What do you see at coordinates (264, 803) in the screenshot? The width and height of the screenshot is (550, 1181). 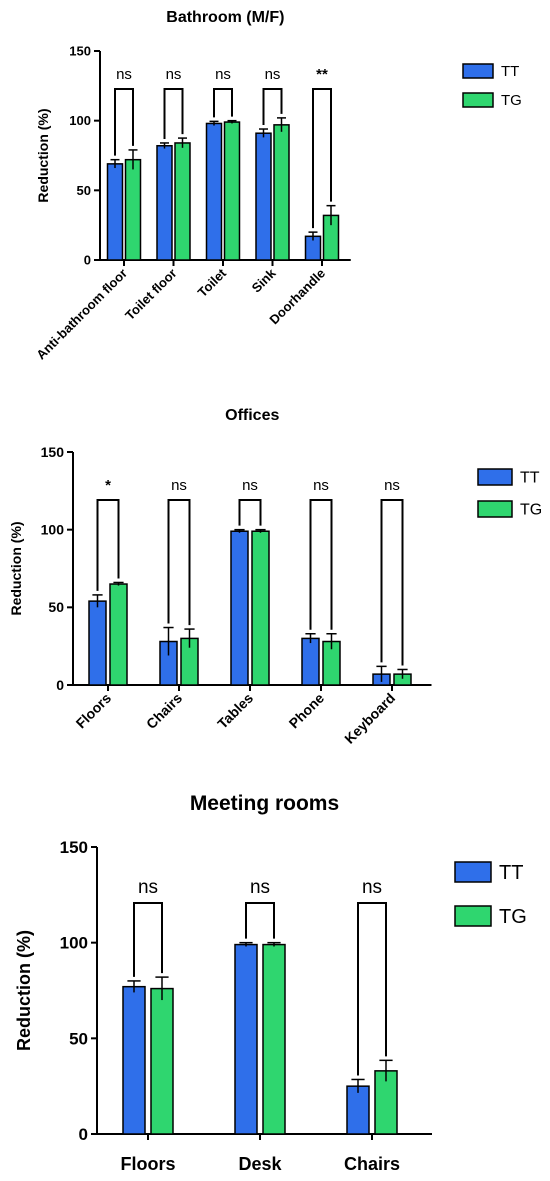 I see `chart-title: Meeting rooms` at bounding box center [264, 803].